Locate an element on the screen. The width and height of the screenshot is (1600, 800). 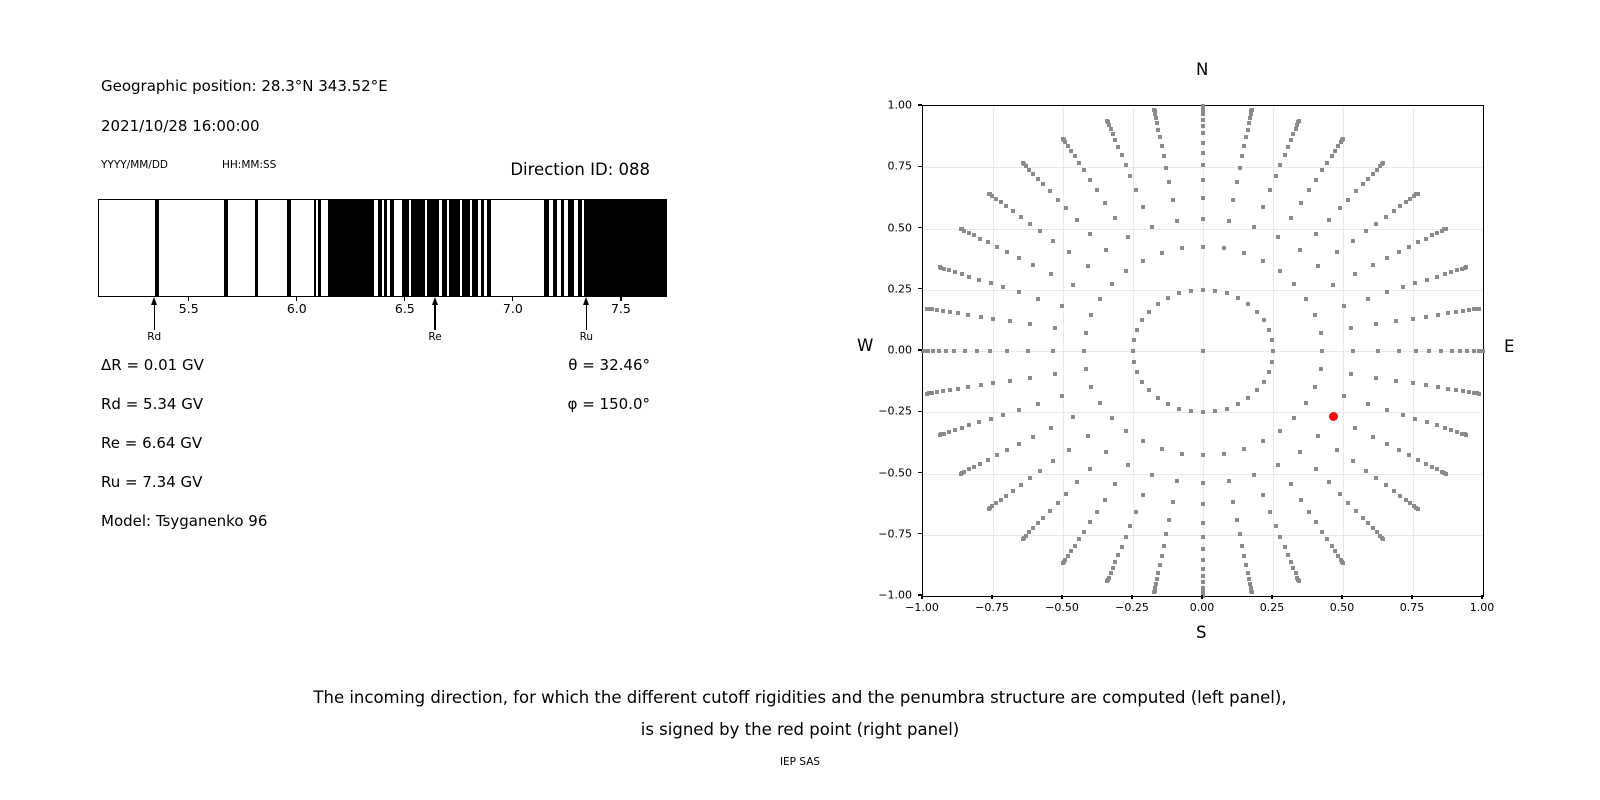
cutoff-marker-arrow is located at coordinates (435, 317).